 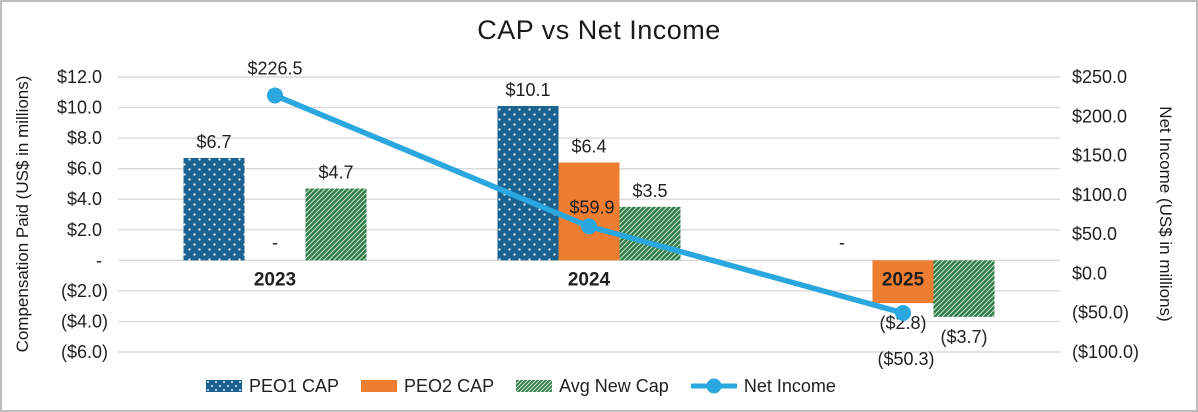 I want to click on legend-label: PEO1 CAP, so click(x=294, y=385).